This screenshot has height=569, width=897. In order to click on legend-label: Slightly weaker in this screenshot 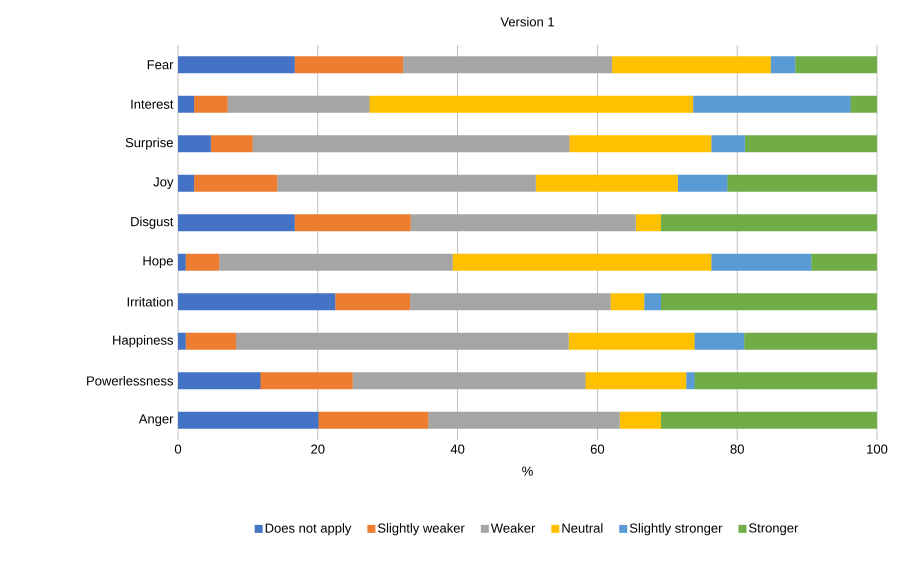, I will do `click(421, 529)`.